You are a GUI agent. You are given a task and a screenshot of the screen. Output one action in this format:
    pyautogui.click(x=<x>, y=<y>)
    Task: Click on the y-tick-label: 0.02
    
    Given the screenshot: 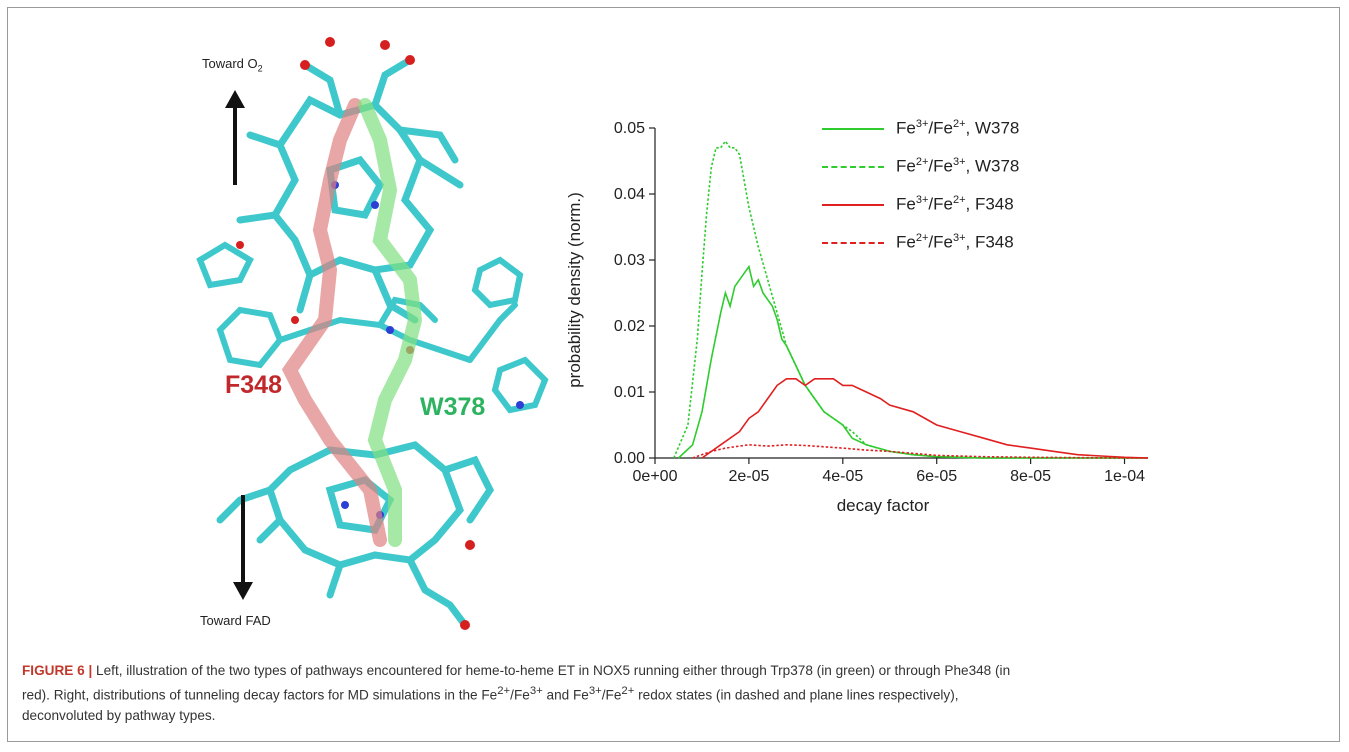 What is the action you would take?
    pyautogui.click(x=629, y=326)
    